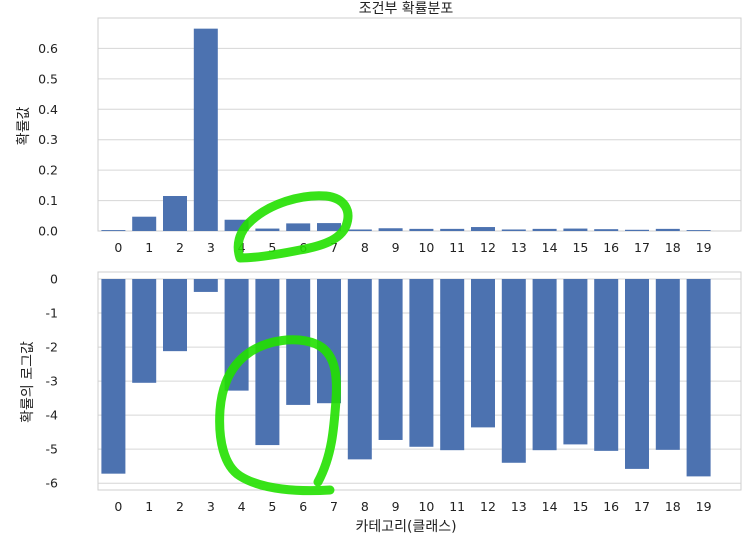 This screenshot has height=544, width=752. Describe the element at coordinates (28, 382) in the screenshot. I see `bottom-y-axis-label: 확률의 로그값` at that location.